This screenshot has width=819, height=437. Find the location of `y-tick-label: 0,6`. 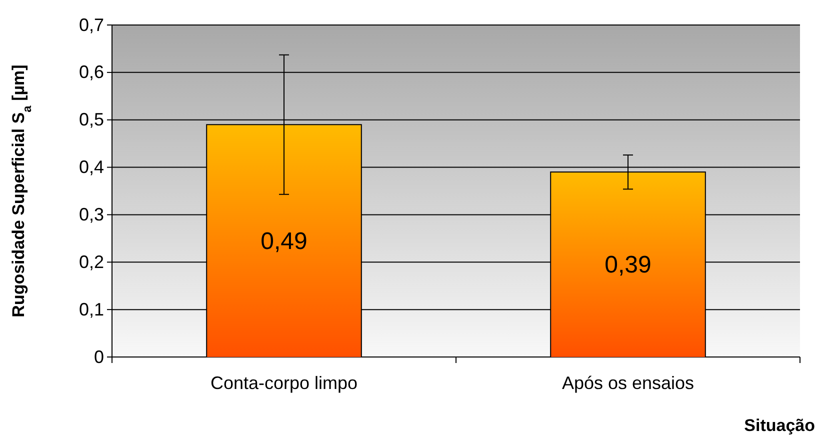

y-tick-label: 0,6 is located at coordinates (91, 72).